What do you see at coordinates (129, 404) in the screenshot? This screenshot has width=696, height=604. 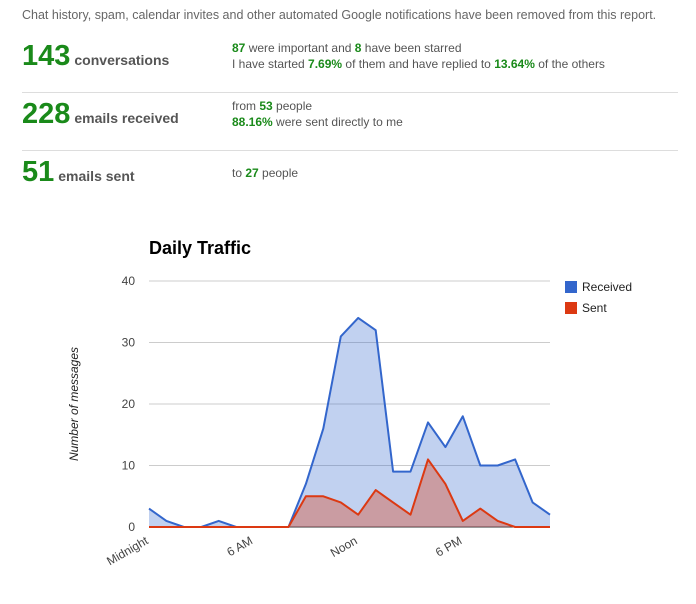 I see `y-tick-label: 20` at bounding box center [129, 404].